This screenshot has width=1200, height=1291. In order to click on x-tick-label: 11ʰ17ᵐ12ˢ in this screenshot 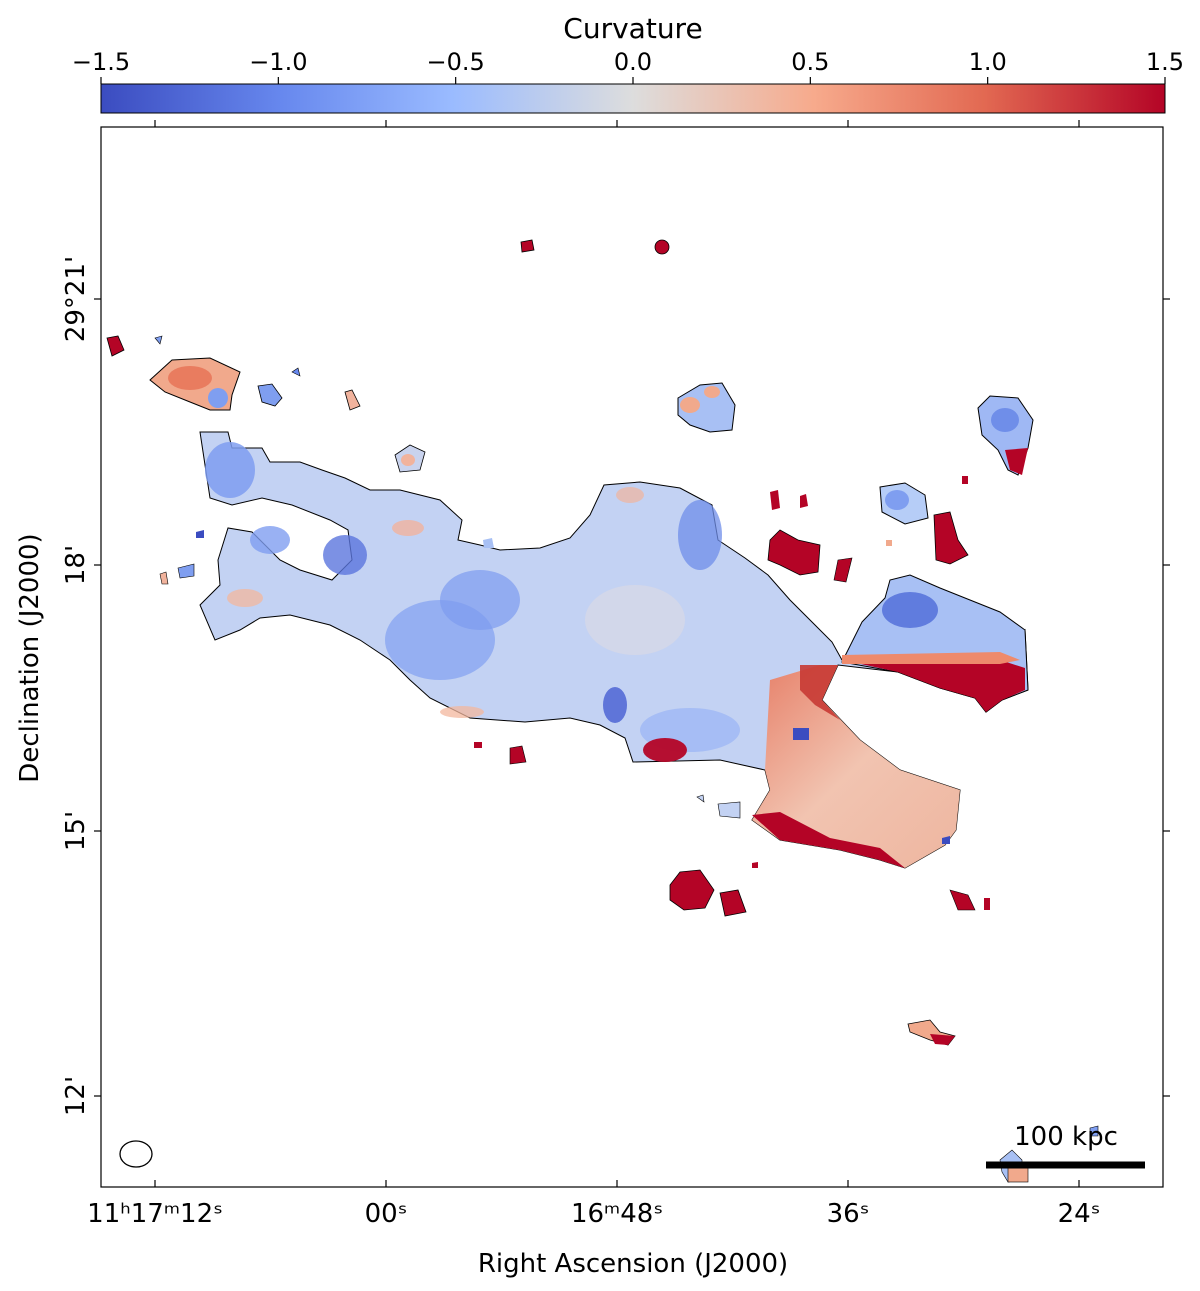, I will do `click(155, 1214)`.